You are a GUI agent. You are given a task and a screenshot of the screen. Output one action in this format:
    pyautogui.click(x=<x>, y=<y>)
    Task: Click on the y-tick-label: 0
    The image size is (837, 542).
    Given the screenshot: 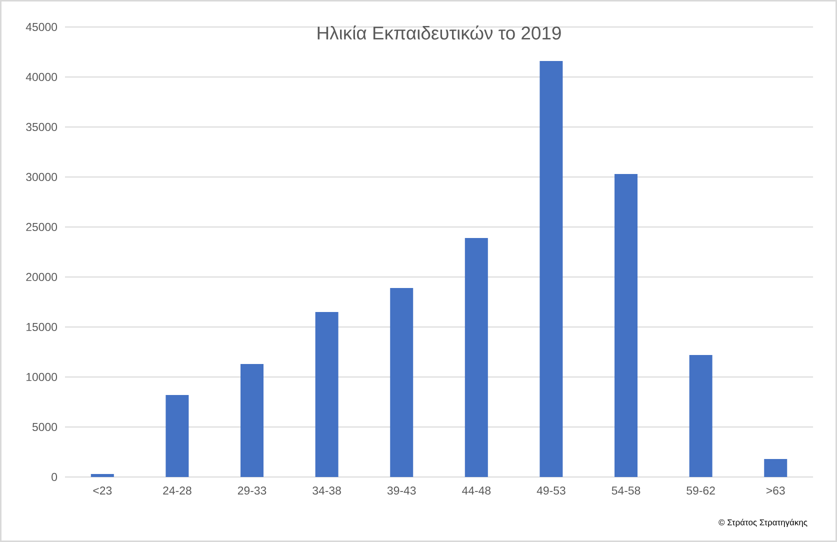 What is the action you would take?
    pyautogui.click(x=55, y=477)
    